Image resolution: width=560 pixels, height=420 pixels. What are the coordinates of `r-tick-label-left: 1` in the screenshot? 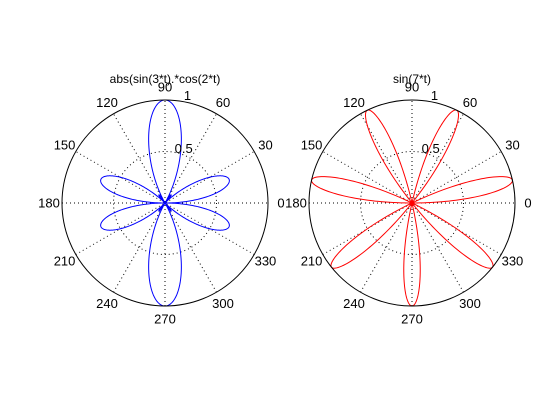 It's located at (187, 95).